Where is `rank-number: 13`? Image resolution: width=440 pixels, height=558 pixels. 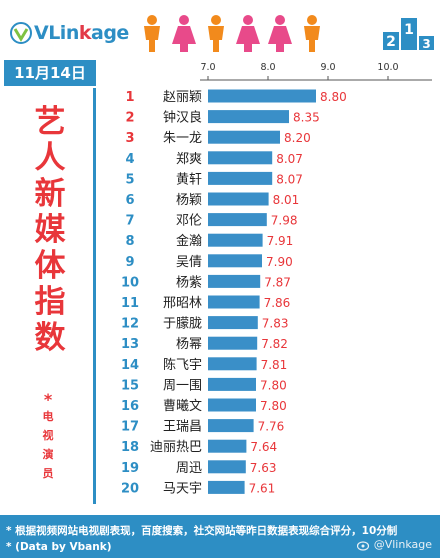
rank-number: 13 is located at coordinates (130, 344).